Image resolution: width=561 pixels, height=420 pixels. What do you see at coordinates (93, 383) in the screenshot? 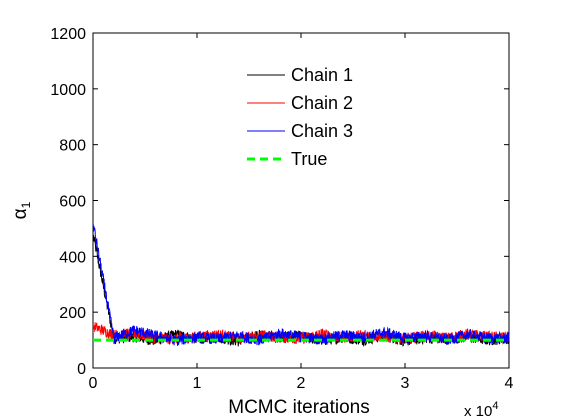
I see `x-tick-label: 0` at bounding box center [93, 383].